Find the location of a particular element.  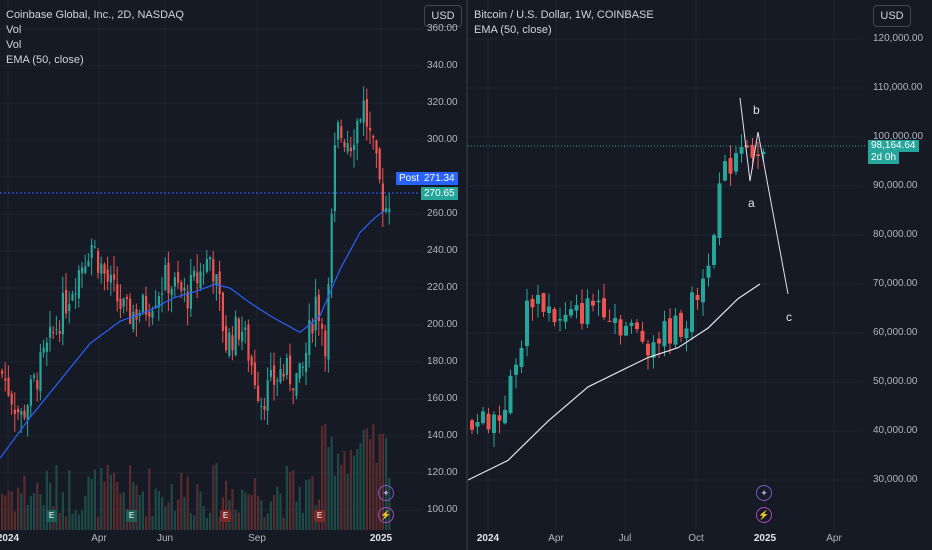

earnings-badge-2: E is located at coordinates (131, 516).